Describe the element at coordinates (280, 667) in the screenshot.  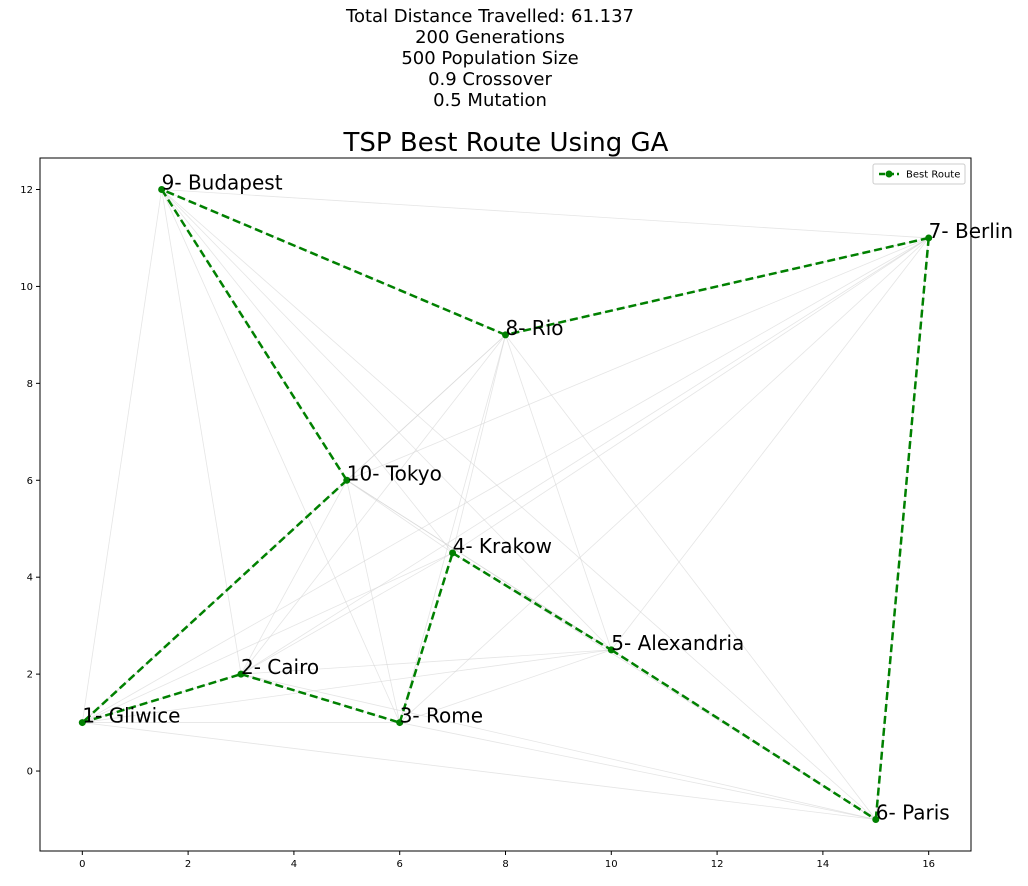
I see `city-label: 2- Cairo` at that location.